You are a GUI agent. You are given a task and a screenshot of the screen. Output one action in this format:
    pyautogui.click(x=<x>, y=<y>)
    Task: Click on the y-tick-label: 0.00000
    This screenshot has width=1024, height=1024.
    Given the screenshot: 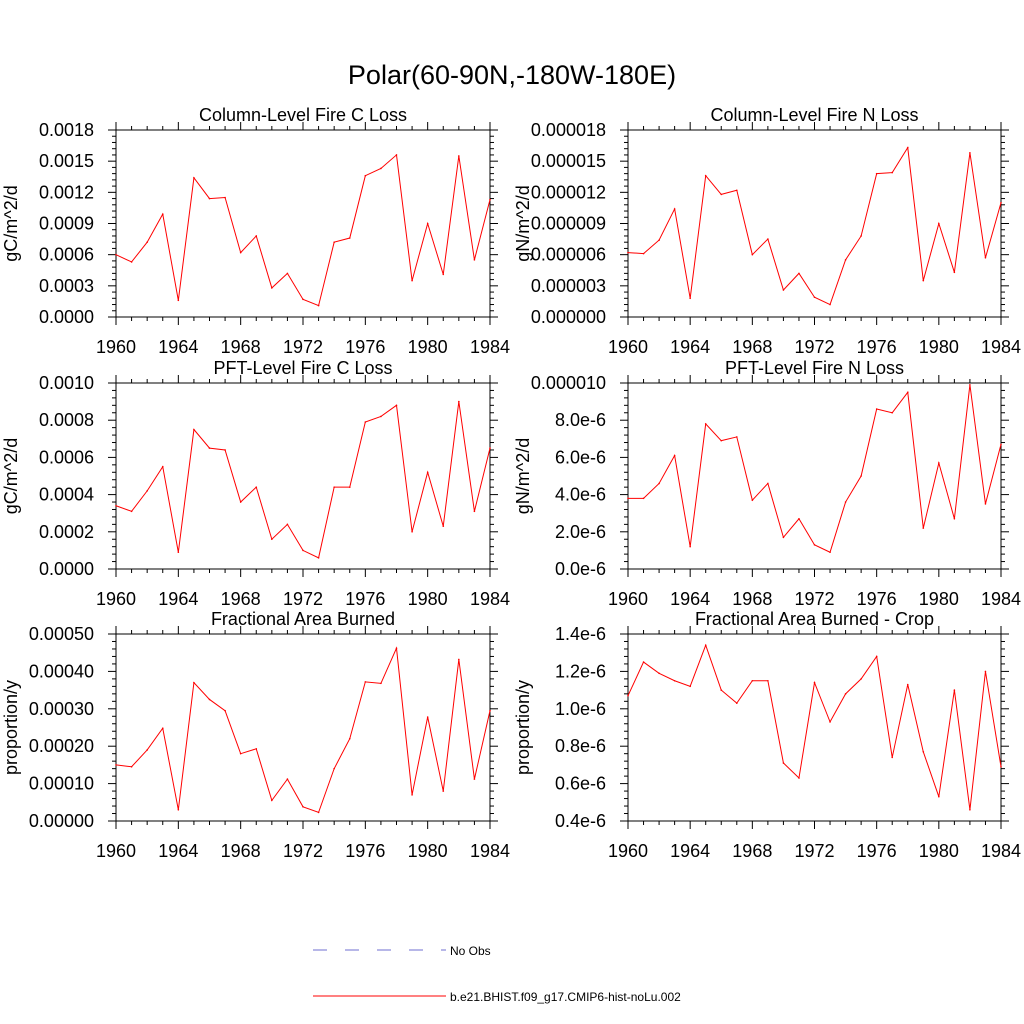 What is the action you would take?
    pyautogui.click(x=61, y=821)
    